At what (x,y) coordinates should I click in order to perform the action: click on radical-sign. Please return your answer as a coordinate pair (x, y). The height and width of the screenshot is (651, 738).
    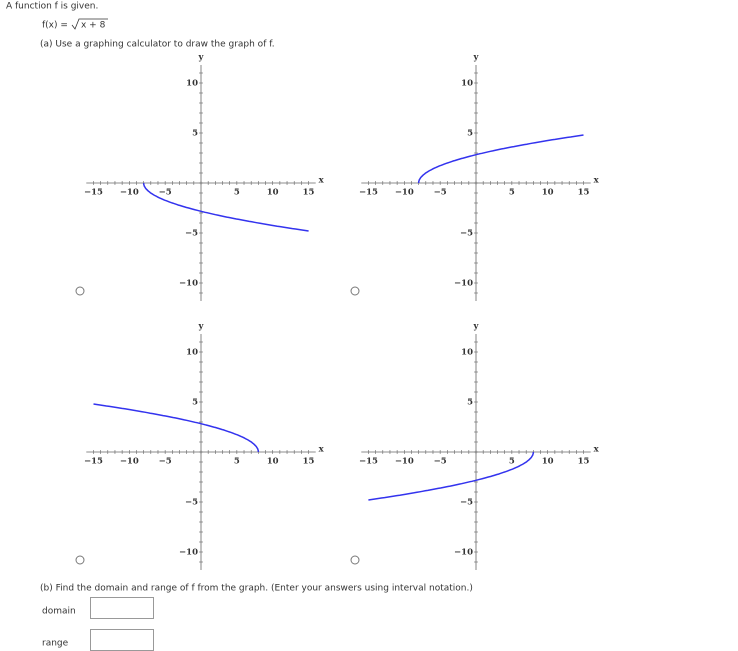
    Looking at the image, I should click on (89, 24).